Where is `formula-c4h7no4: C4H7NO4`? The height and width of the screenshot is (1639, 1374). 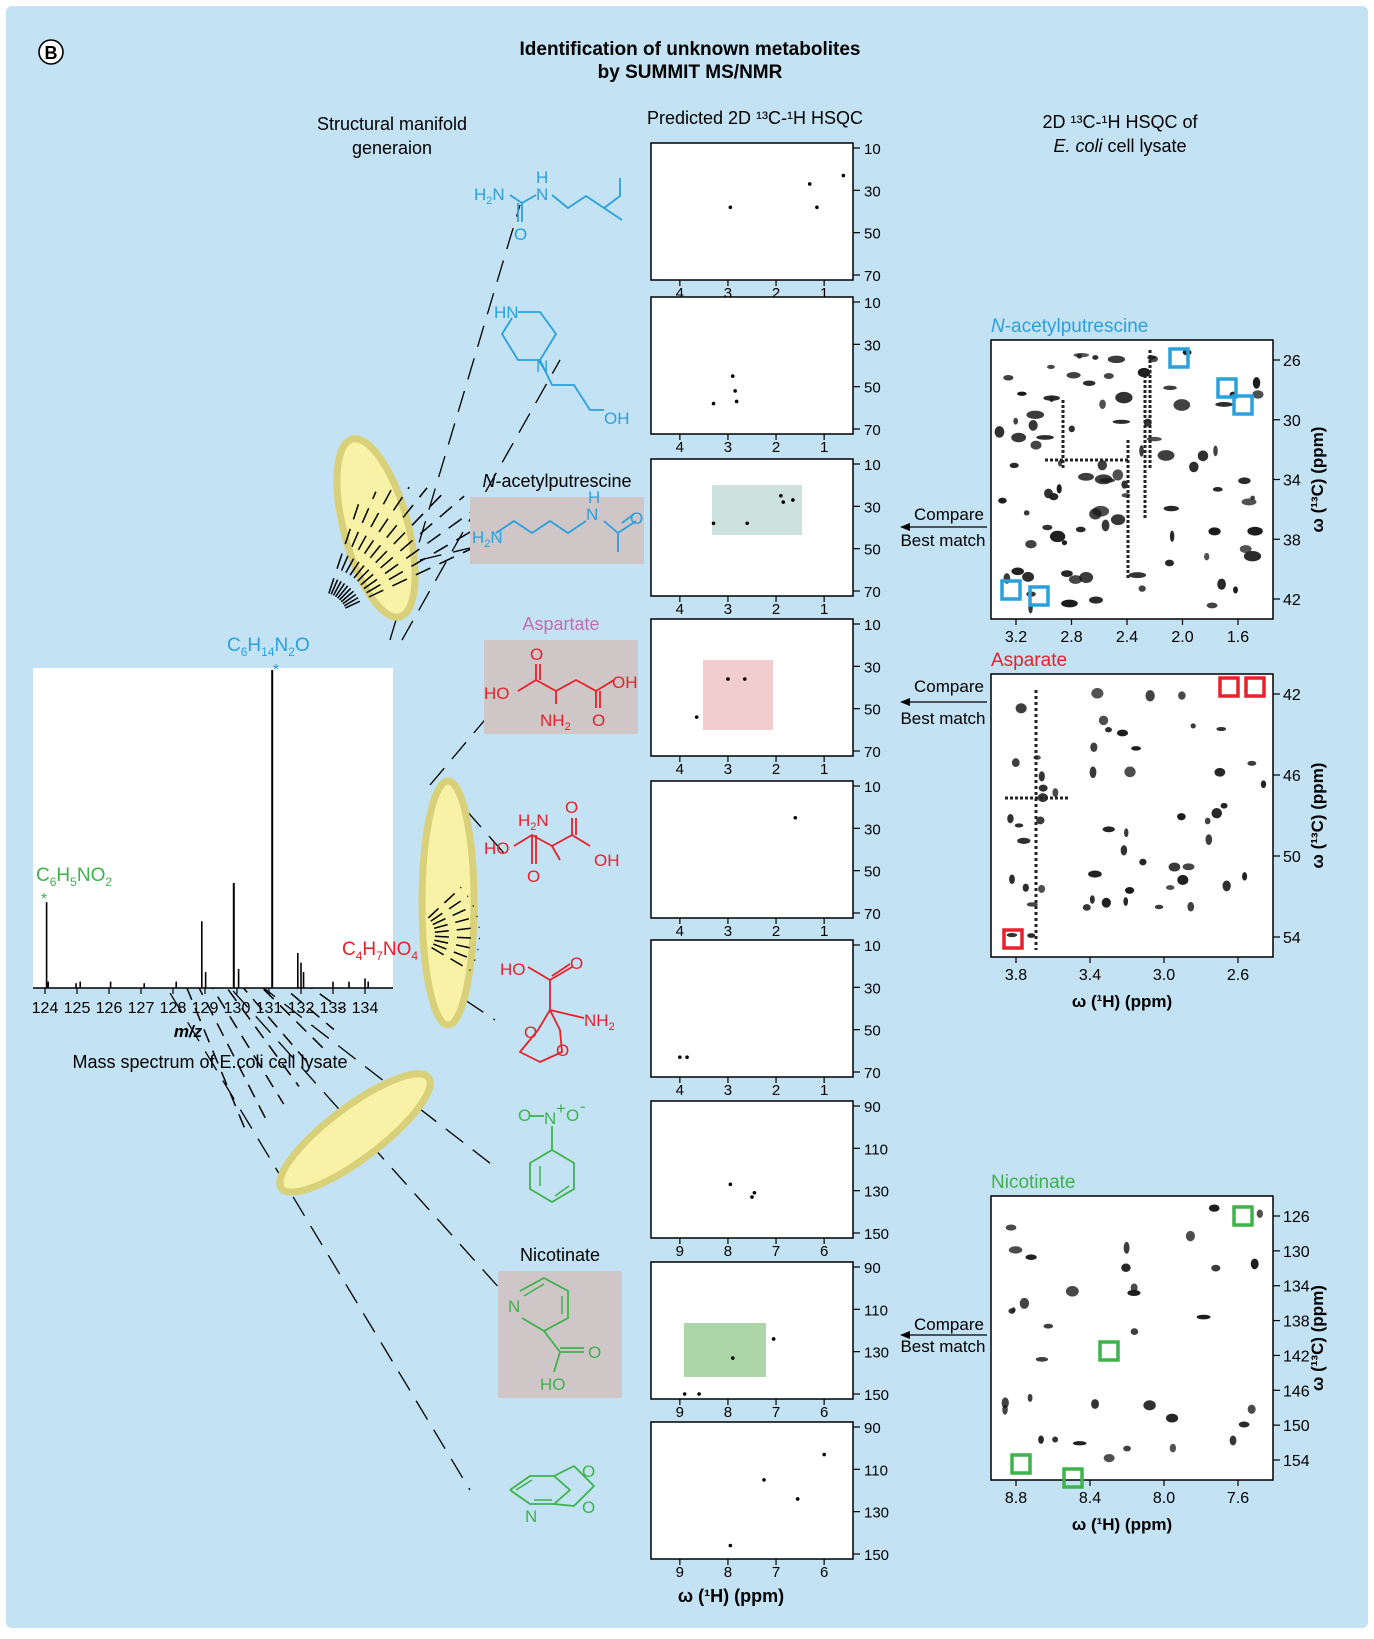 formula-c4h7no4: C4H7NO4 is located at coordinates (380, 951).